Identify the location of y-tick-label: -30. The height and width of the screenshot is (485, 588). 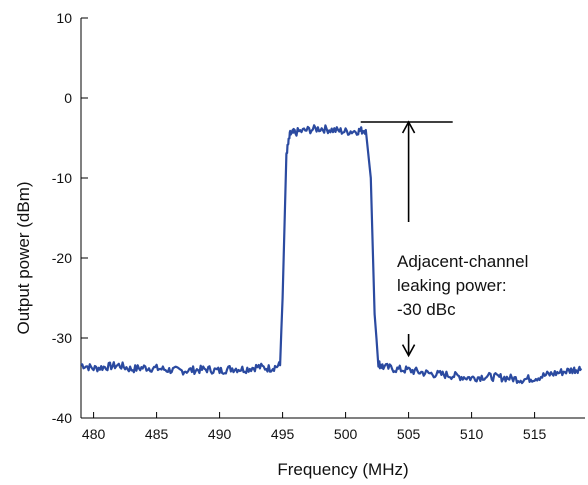
(62, 338).